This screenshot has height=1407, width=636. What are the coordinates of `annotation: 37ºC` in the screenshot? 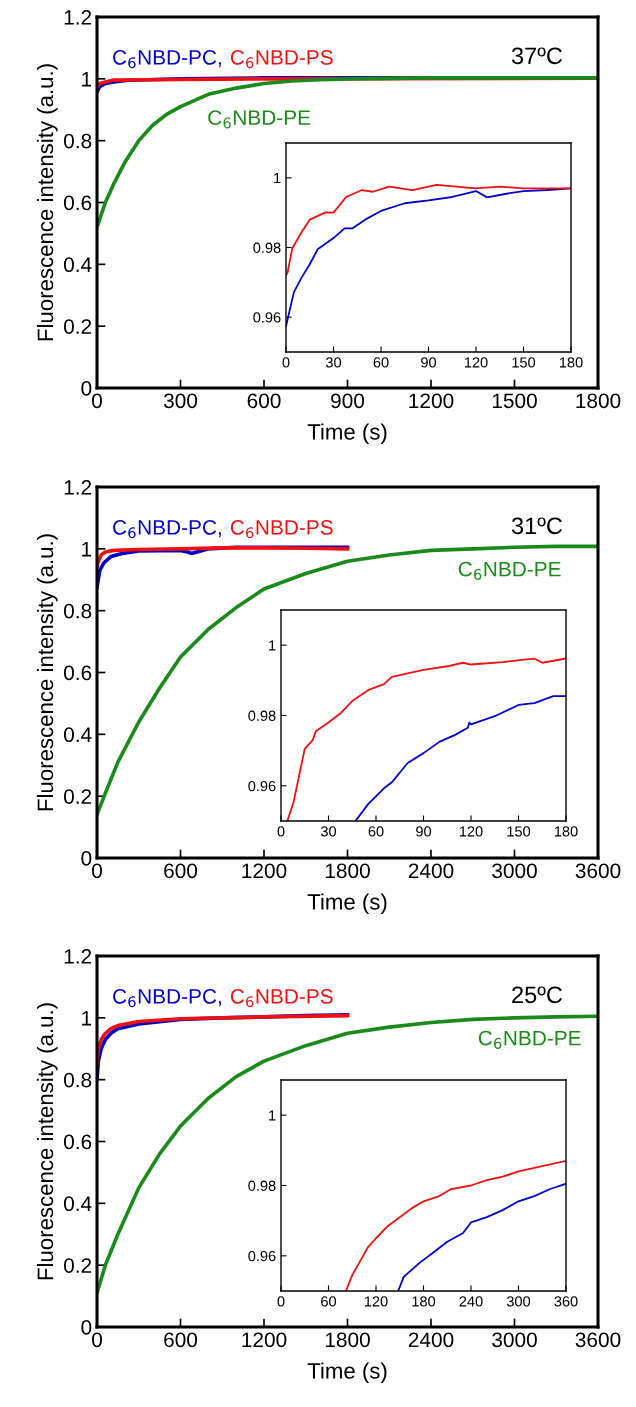 It's located at (537, 56).